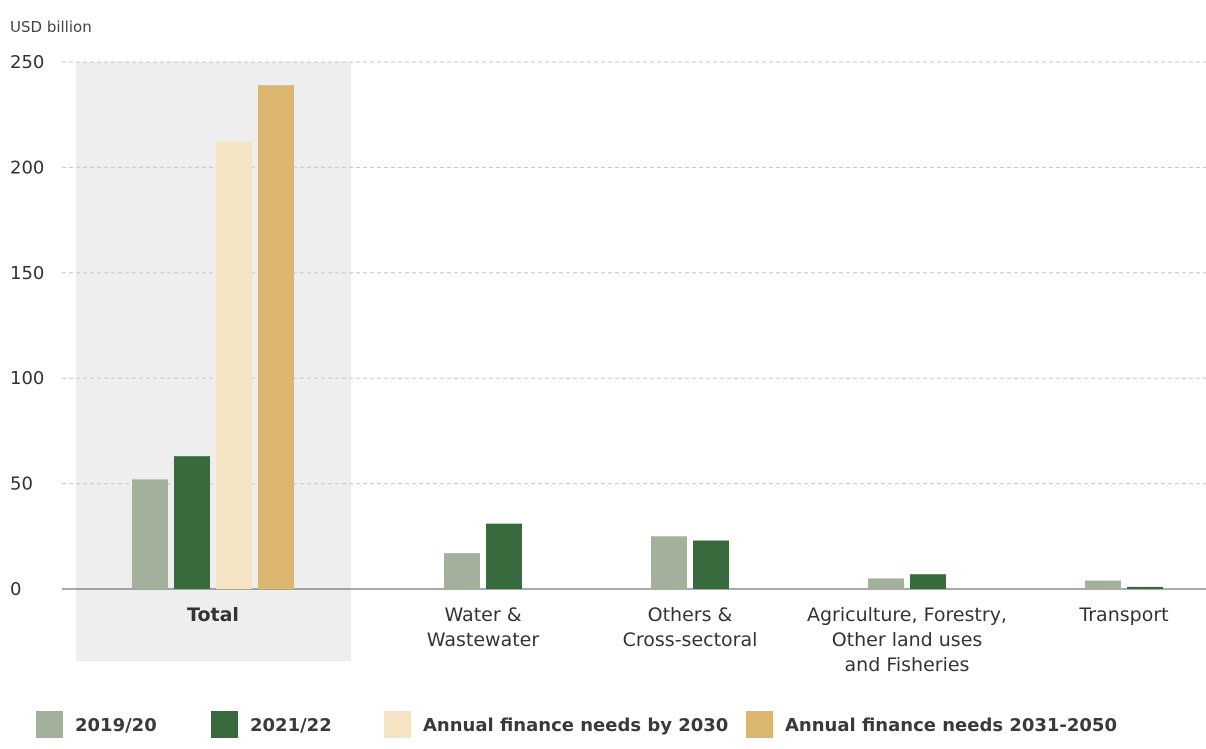  What do you see at coordinates (575, 725) in the screenshot?
I see `legend-label: Annual finance needs by 2030` at bounding box center [575, 725].